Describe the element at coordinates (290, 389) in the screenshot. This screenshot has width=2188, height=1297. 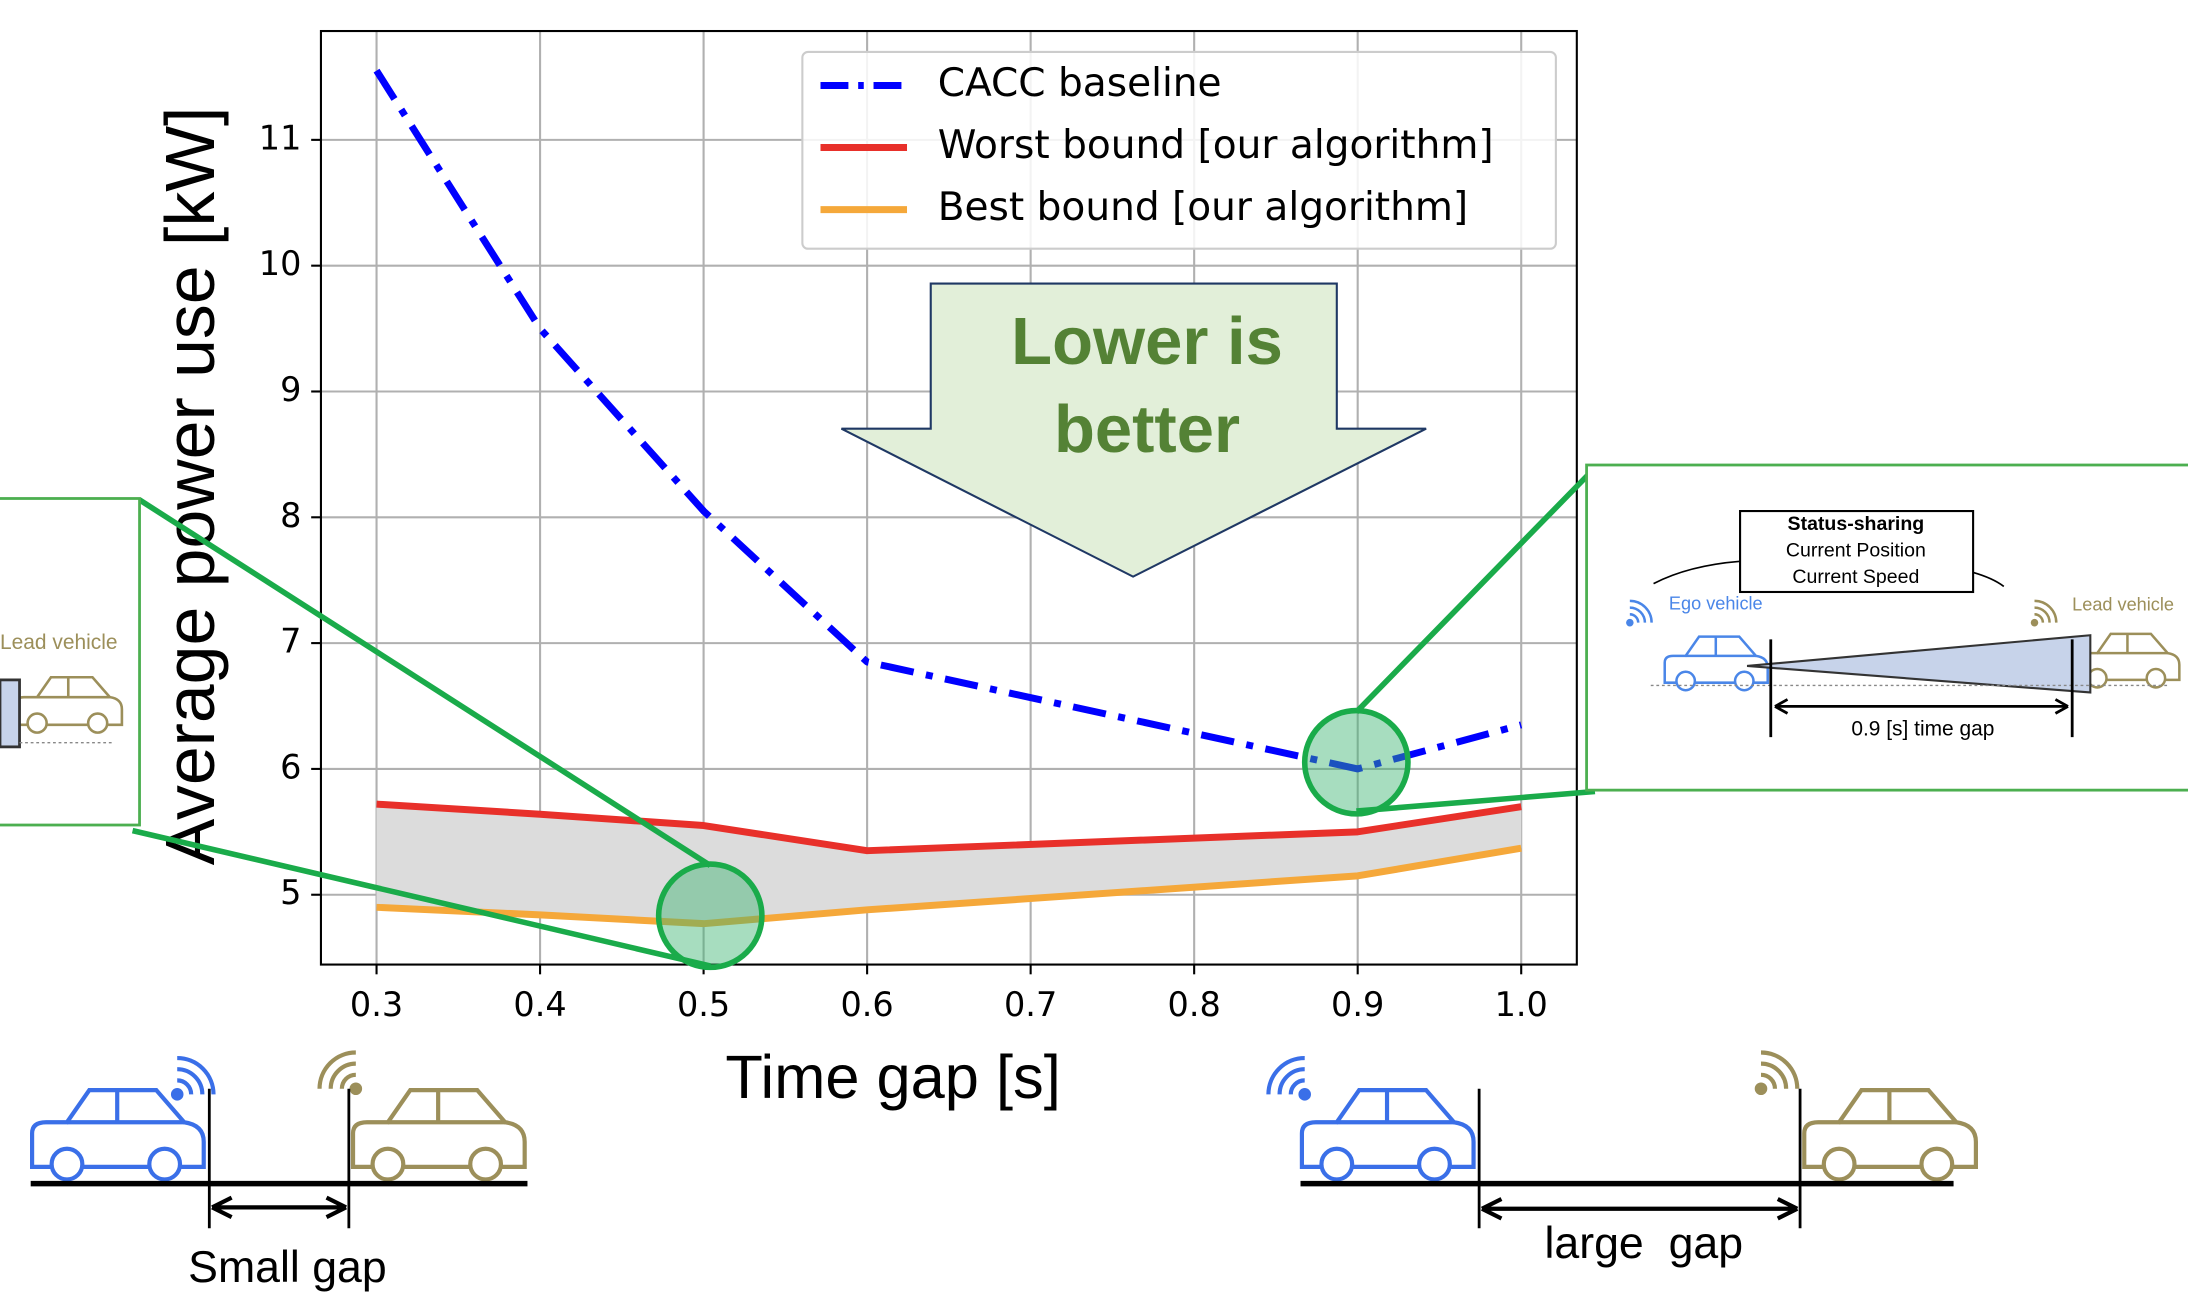
I see `y-tick-label: 9` at that location.